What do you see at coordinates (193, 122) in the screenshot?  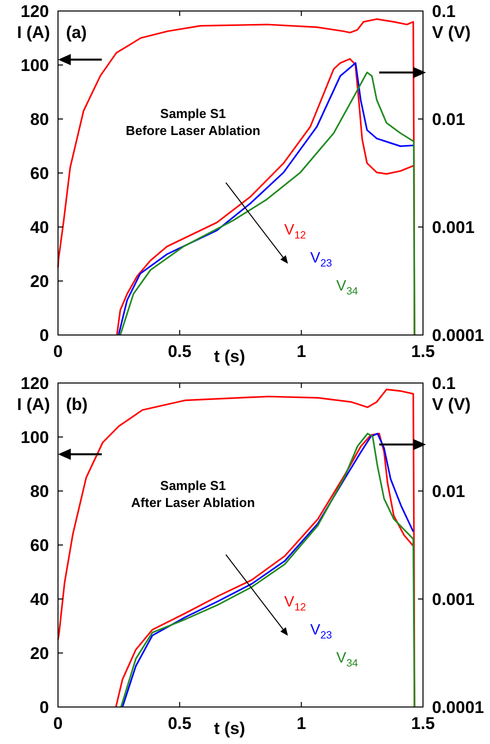 I see `annotation: Sample S1 Before Laser Ablation` at bounding box center [193, 122].